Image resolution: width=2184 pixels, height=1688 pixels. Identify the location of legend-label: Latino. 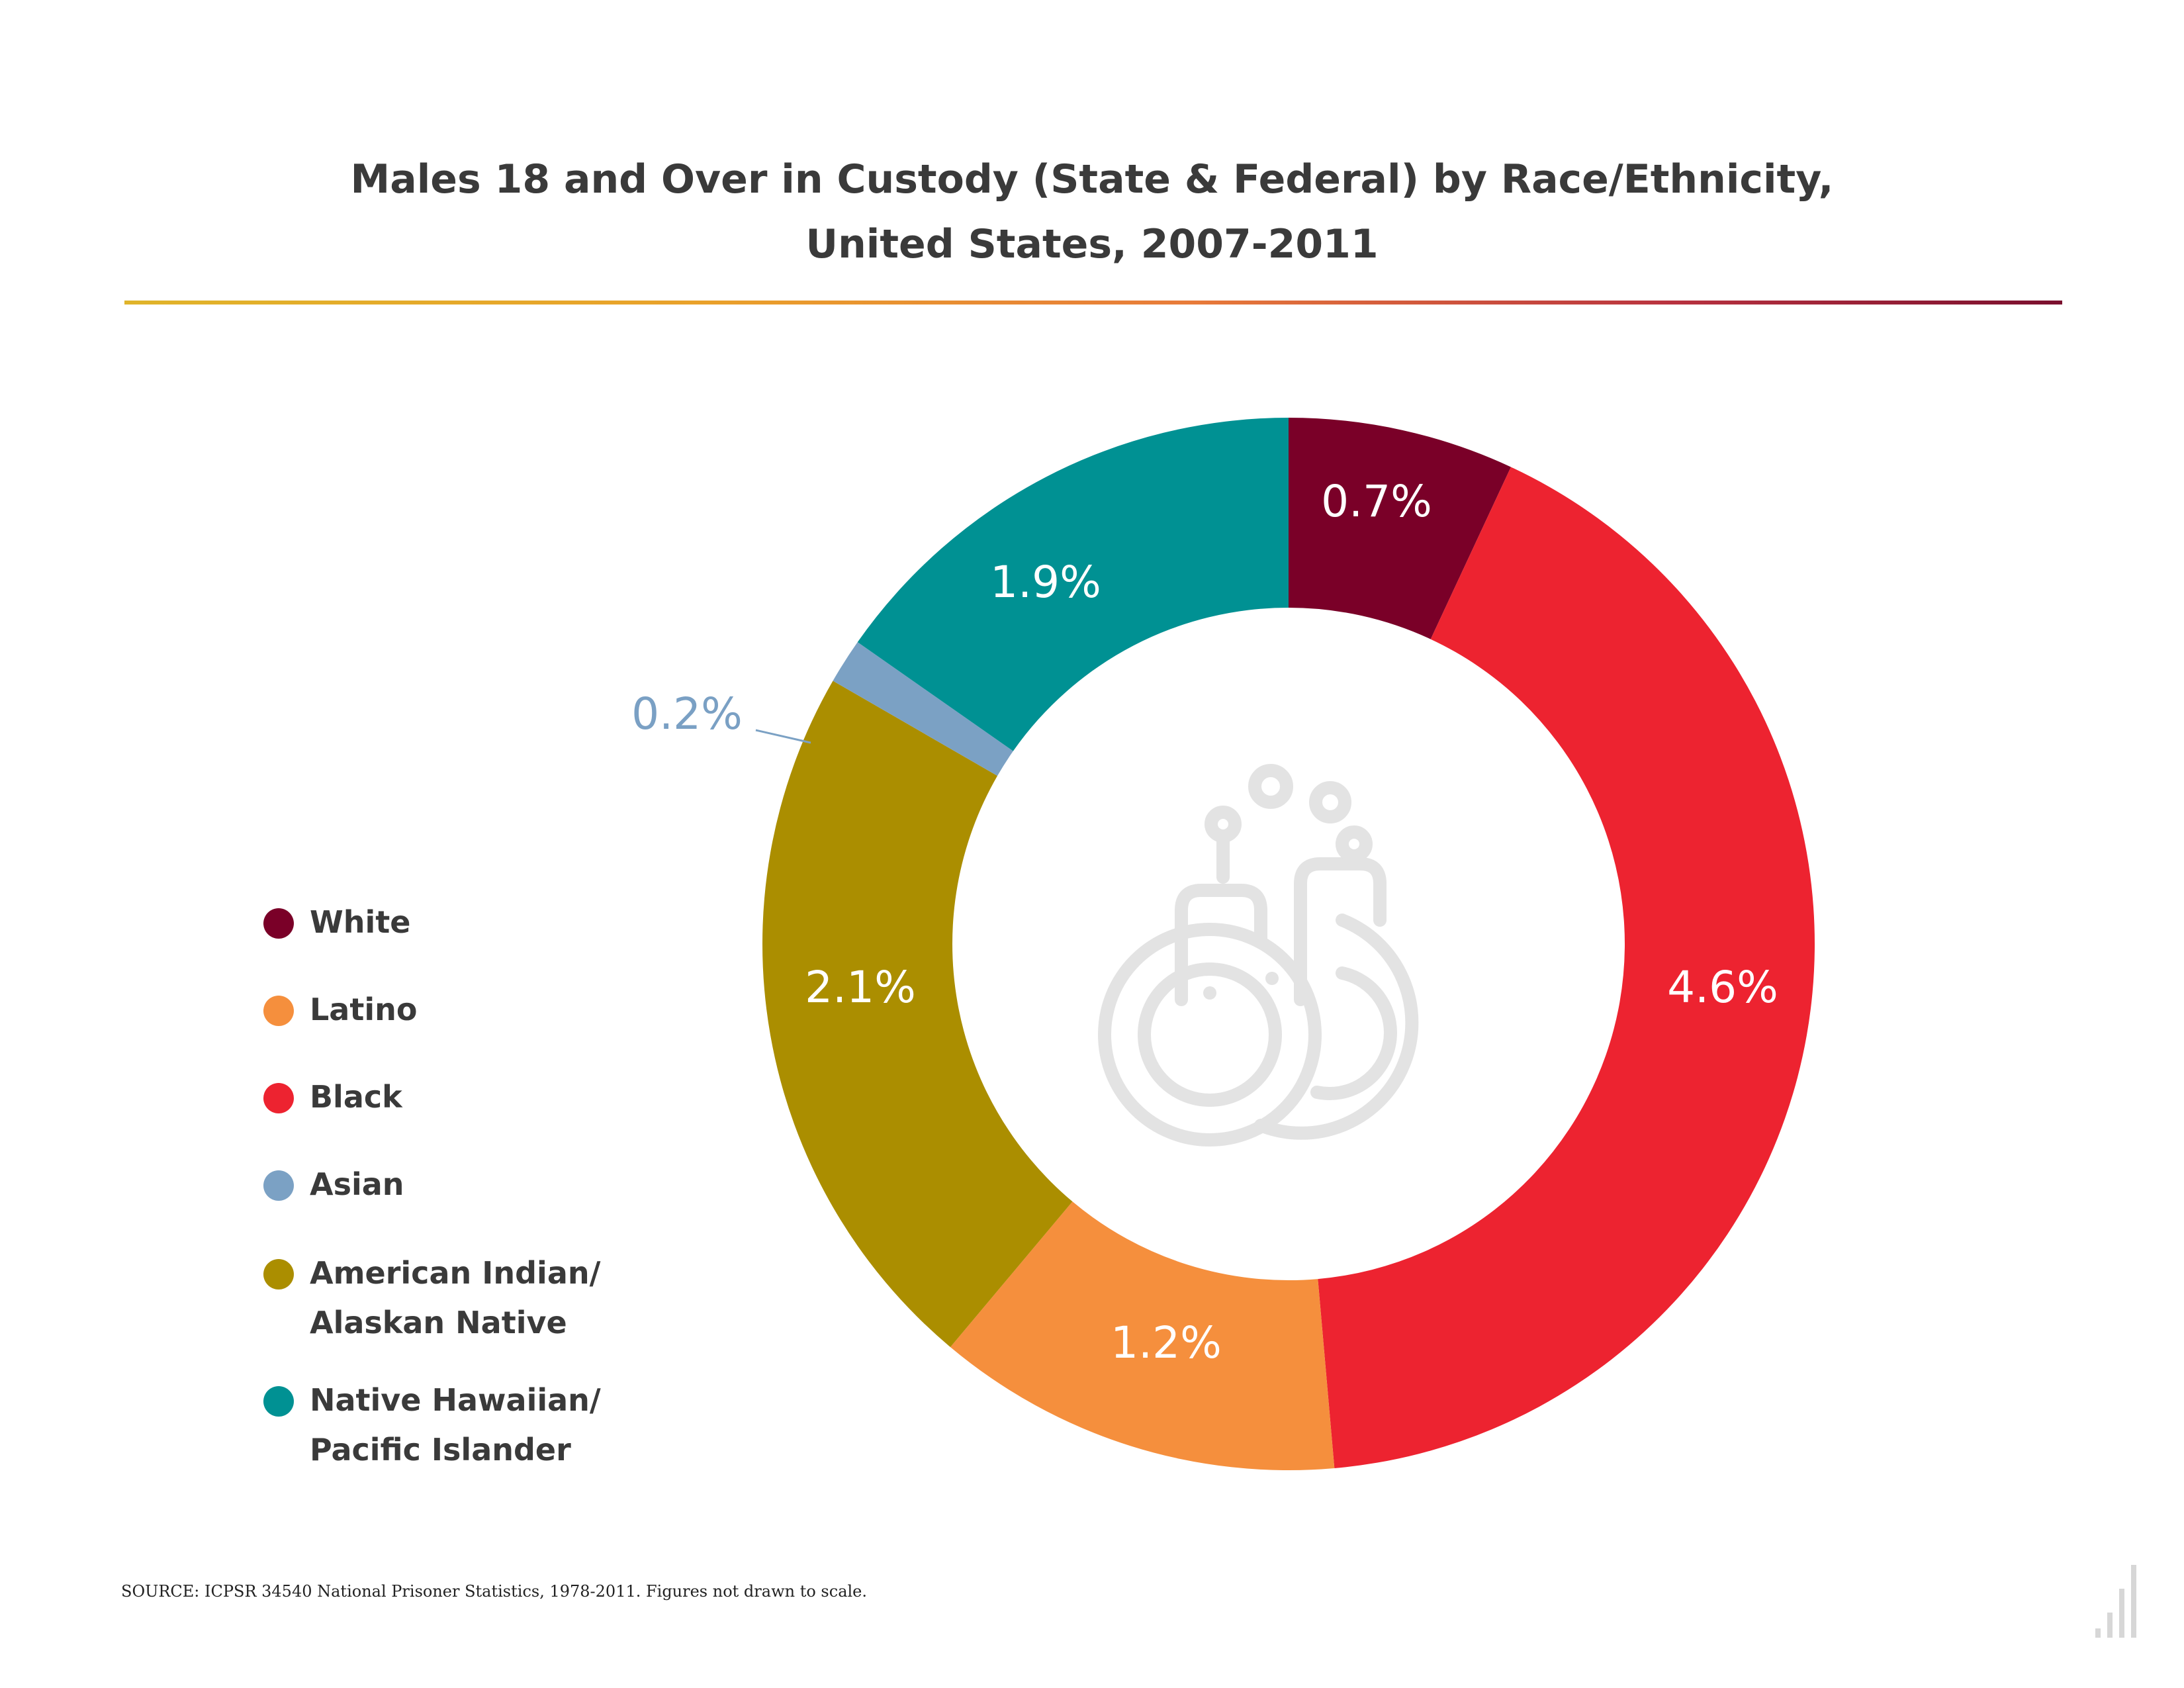
(363, 1010).